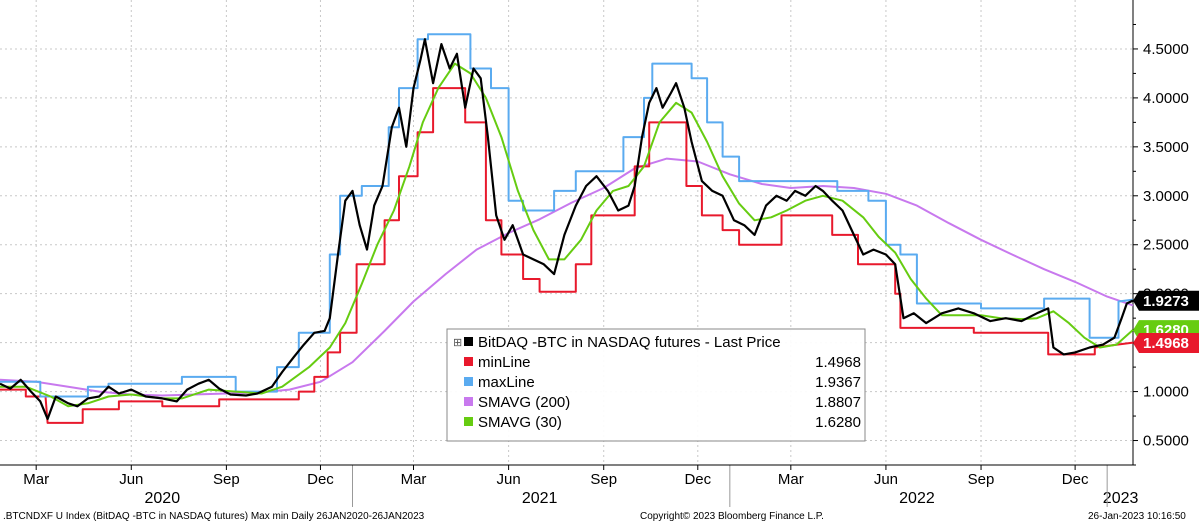  What do you see at coordinates (838, 402) in the screenshot?
I see `legend-entry-value: 1.8807` at bounding box center [838, 402].